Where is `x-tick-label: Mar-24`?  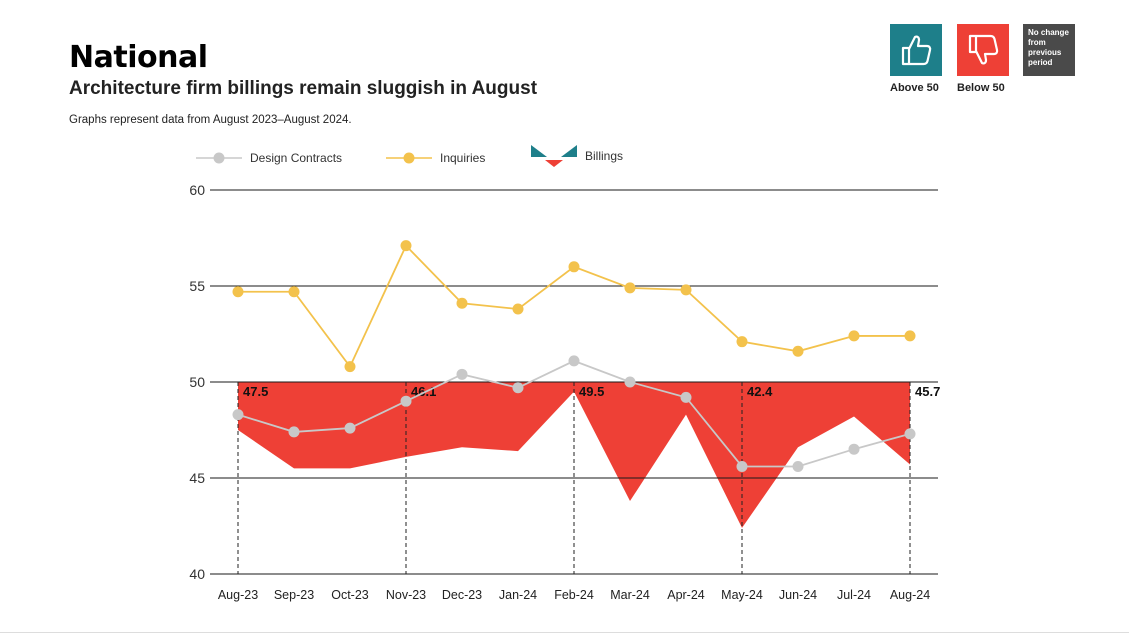
x-tick-label: Mar-24 is located at coordinates (630, 595).